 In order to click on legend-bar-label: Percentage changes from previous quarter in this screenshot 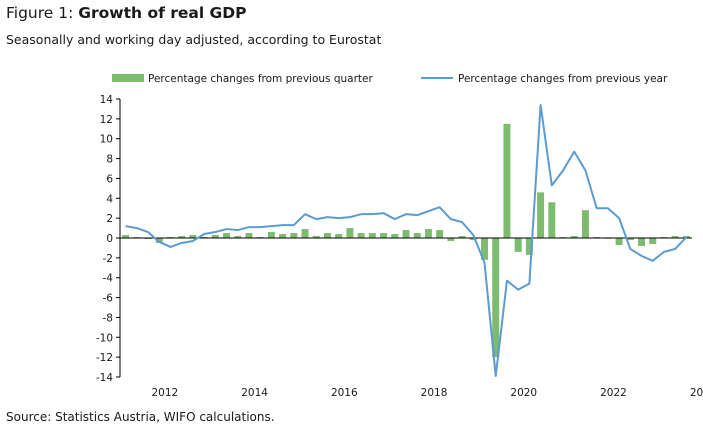, I will do `click(261, 79)`.